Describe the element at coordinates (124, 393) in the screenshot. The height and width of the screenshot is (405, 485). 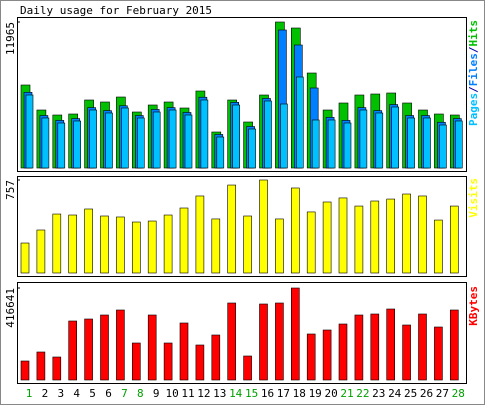
I see `x-tick-label: 7` at that location.